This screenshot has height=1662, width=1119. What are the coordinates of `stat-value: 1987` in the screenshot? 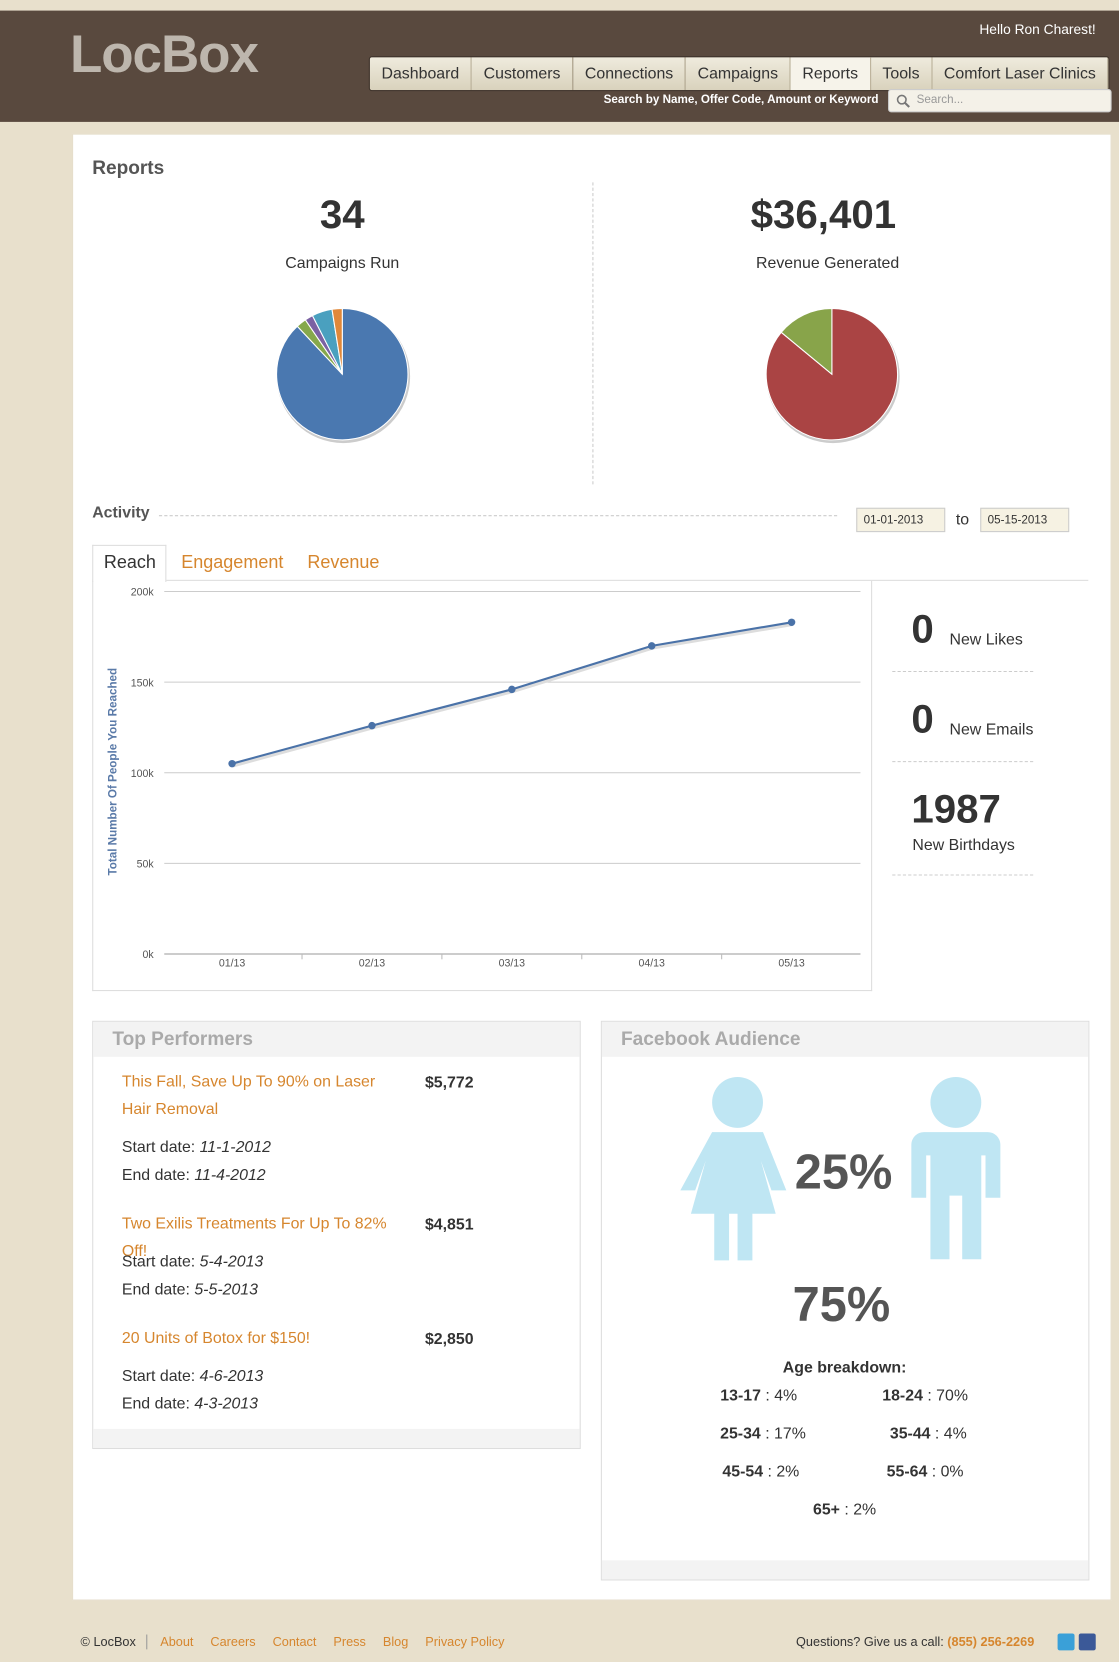 It's located at (956, 810).